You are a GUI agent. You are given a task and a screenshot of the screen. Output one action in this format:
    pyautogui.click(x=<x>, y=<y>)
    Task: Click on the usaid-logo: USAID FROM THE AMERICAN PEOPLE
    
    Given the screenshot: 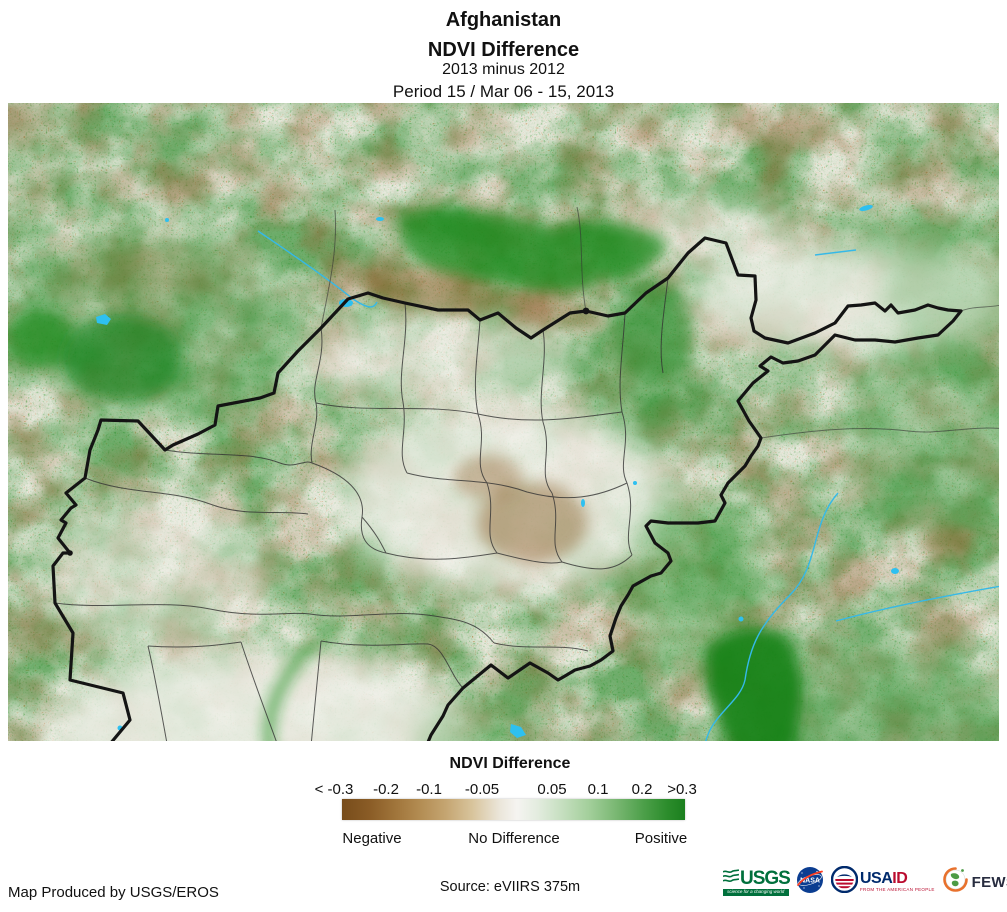 What is the action you would take?
    pyautogui.click(x=882, y=881)
    